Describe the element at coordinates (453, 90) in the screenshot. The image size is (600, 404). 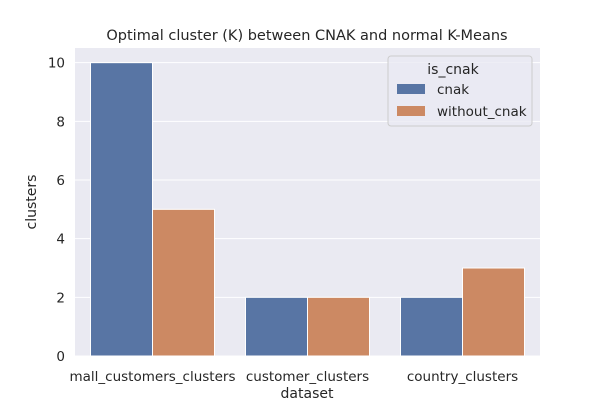
I see `legend-label-cnak: cnak` at that location.